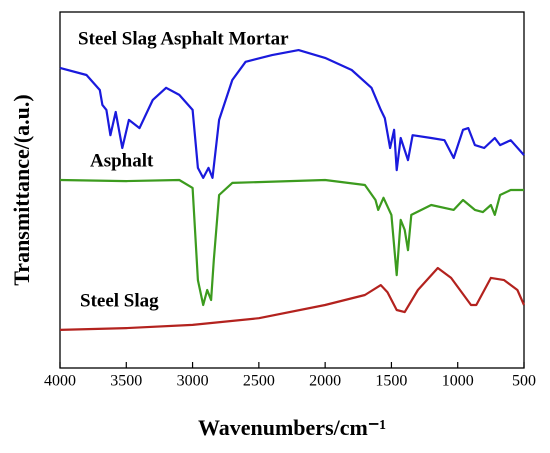 This screenshot has height=453, width=550. Describe the element at coordinates (193, 381) in the screenshot. I see `x-tick-label: 3000` at that location.